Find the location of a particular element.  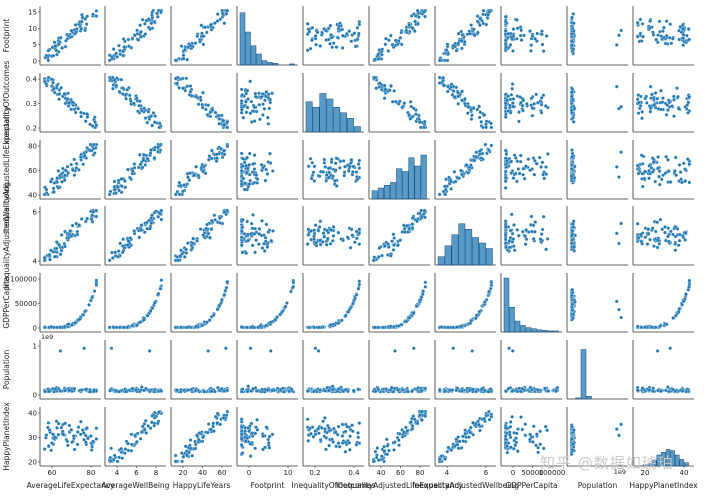

y-tick-label: 30 is located at coordinates (32, 438).